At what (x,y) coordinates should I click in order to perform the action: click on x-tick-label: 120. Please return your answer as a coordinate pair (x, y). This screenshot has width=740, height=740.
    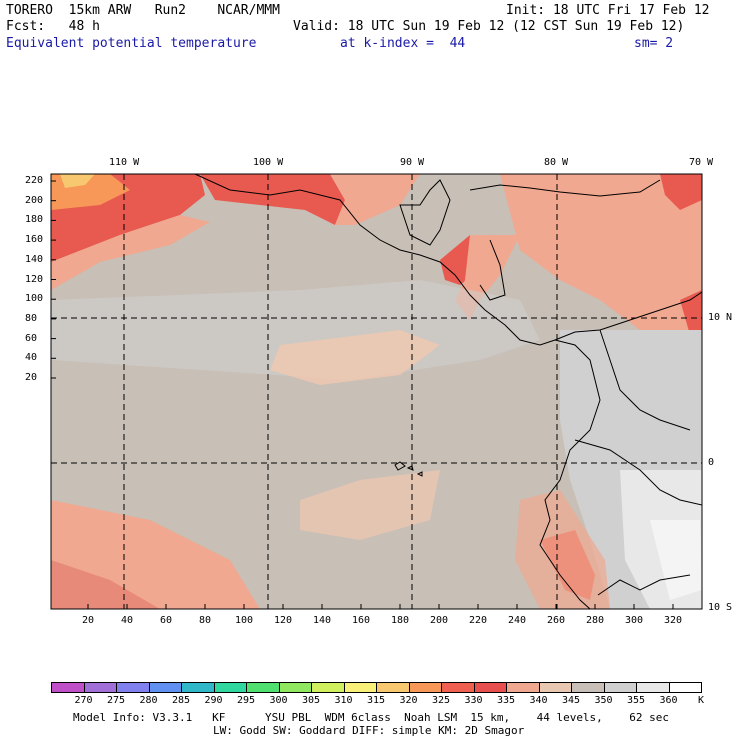
    Looking at the image, I should click on (283, 620).